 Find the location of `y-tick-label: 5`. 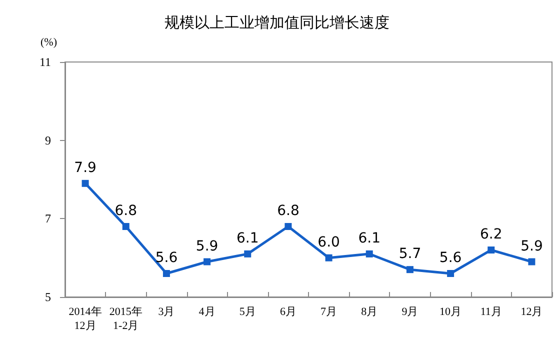

y-tick-label: 5 is located at coordinates (48, 297).